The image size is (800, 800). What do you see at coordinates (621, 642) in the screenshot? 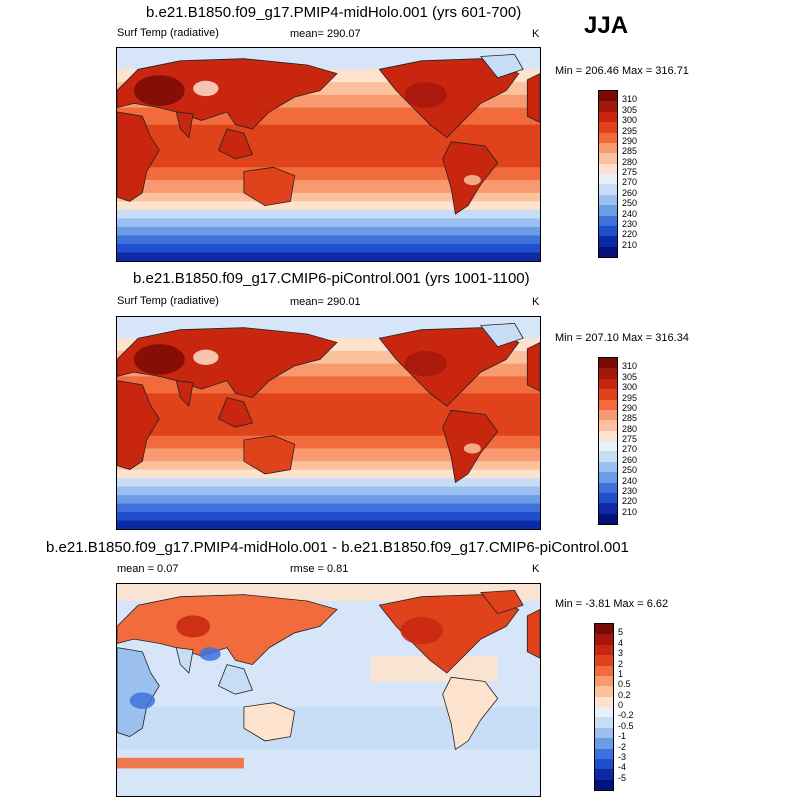
I see `colorbar-tick-label: 4` at bounding box center [621, 642].